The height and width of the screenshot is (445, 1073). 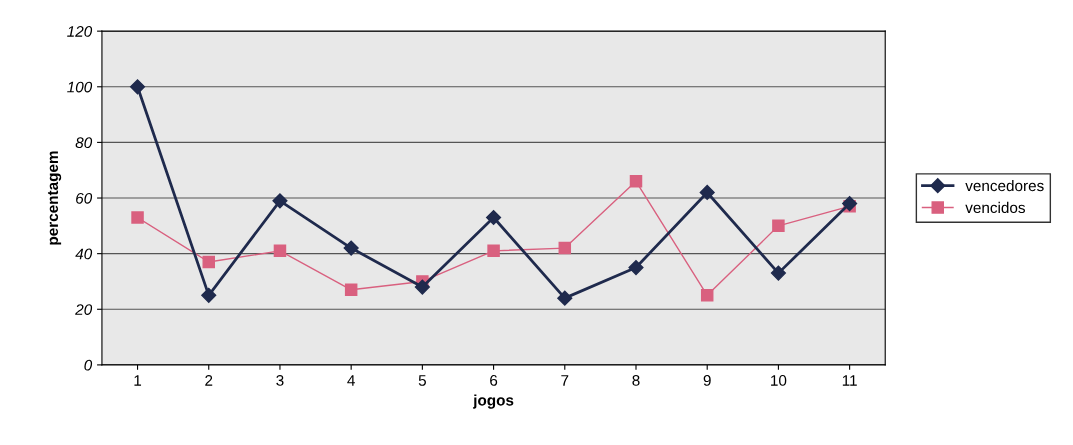 I want to click on x-tick-label: 10, so click(x=779, y=380).